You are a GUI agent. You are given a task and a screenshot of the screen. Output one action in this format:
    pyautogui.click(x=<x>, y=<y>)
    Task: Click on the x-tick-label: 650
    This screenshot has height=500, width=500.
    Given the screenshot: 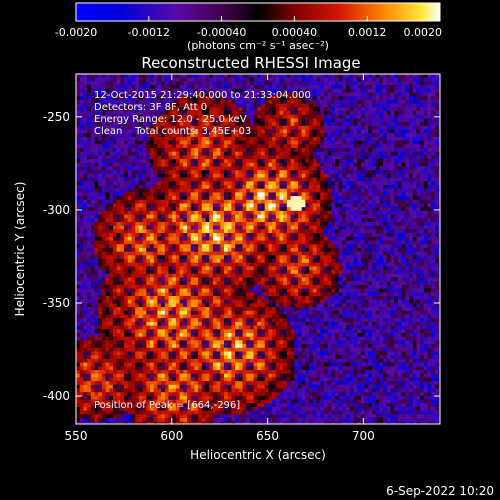 What is the action you would take?
    pyautogui.click(x=267, y=436)
    